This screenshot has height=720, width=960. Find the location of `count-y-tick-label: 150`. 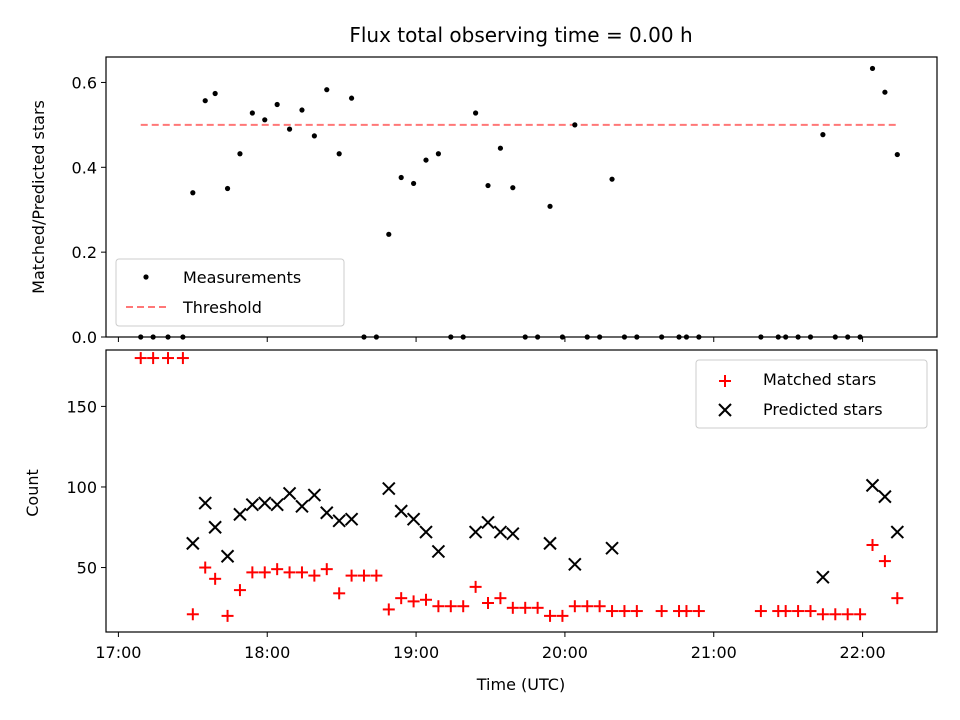

count-y-tick-label: 150 is located at coordinates (81, 406).